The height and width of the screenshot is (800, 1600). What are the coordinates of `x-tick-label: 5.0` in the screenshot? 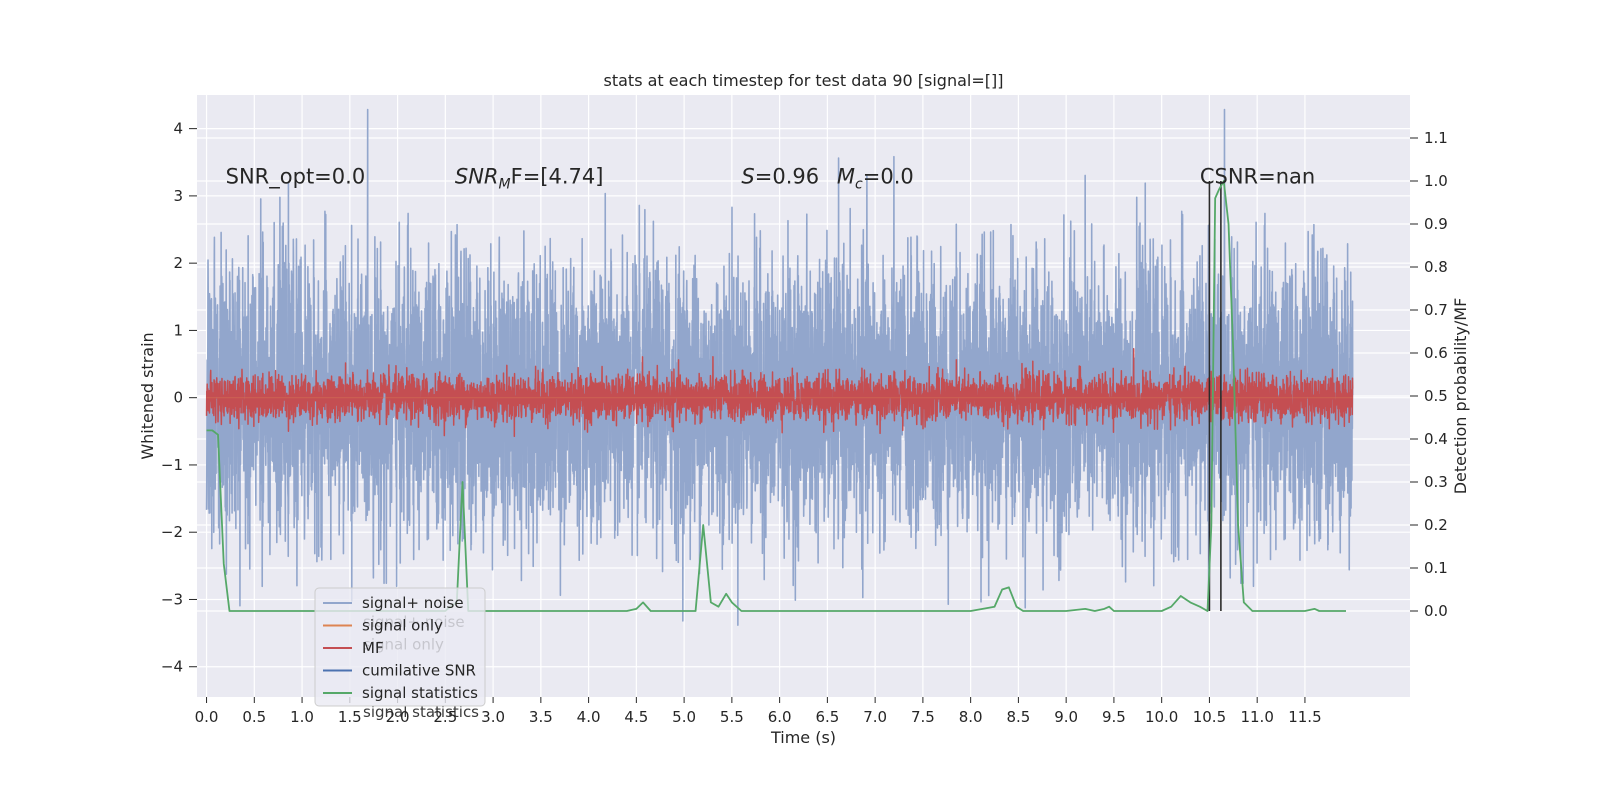 It's located at (684, 717).